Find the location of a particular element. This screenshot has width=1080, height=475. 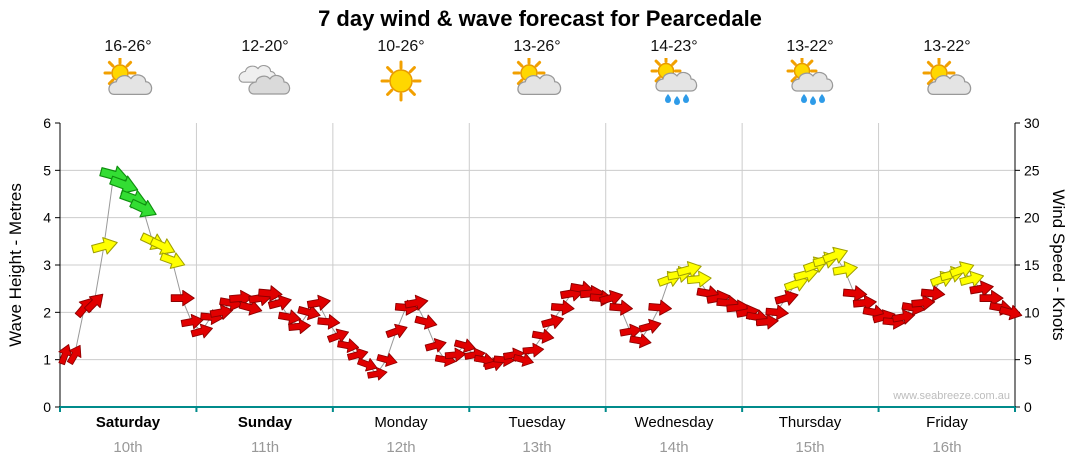

temp-range-monday: 10-26° is located at coordinates (401, 46).